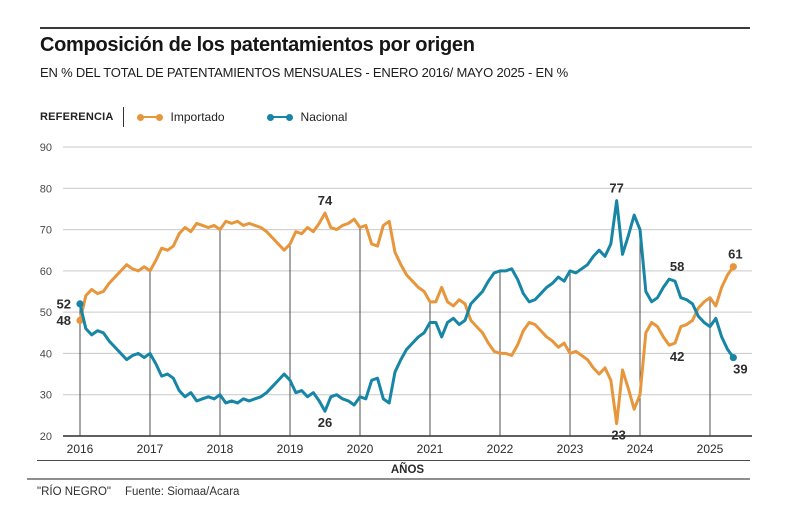 This screenshot has height=523, width=791. I want to click on top-rule, so click(395, 28).